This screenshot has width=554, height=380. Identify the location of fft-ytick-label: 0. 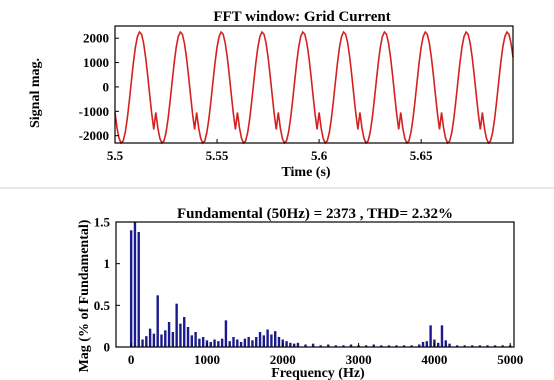
(107, 347).